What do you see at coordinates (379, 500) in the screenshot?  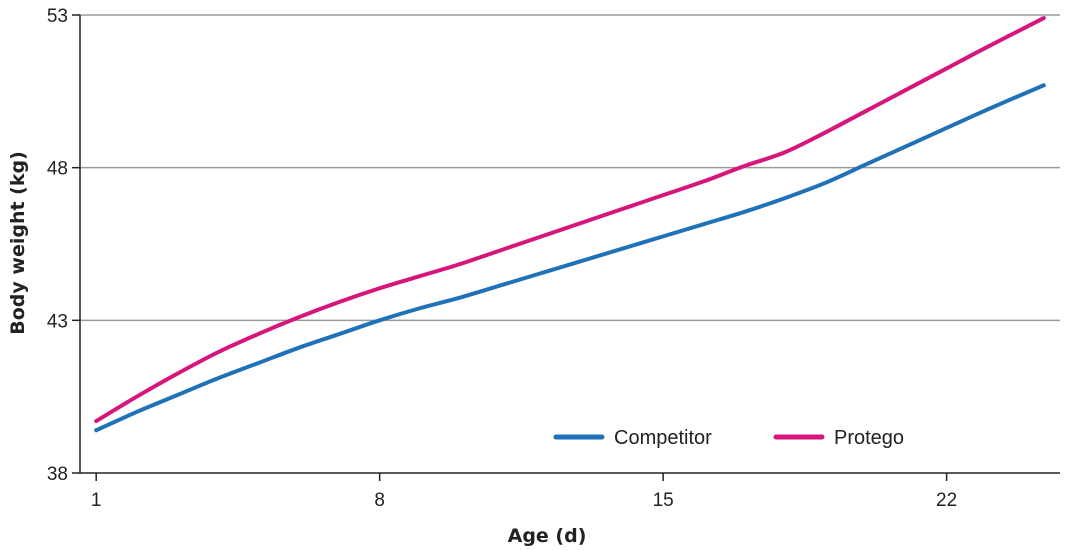 I see `x-tick-label: 8` at bounding box center [379, 500].